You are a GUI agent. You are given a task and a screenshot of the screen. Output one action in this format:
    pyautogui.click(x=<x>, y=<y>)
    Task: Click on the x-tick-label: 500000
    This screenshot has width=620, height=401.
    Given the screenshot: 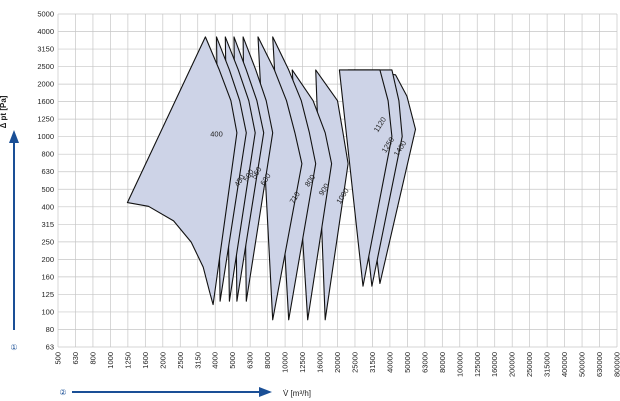 What is the action you would take?
    pyautogui.click(x=582, y=364)
    